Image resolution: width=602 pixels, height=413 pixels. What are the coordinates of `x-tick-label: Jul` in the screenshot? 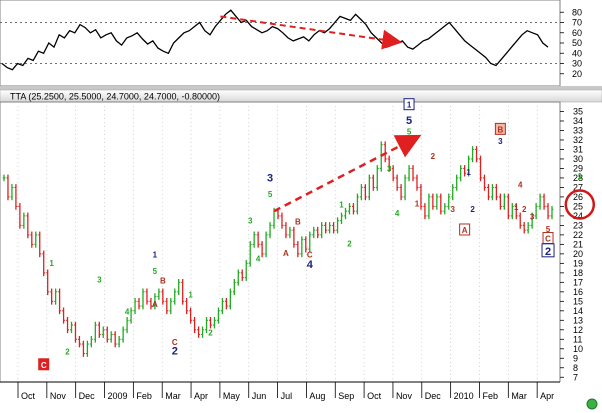 It's located at (287, 396).